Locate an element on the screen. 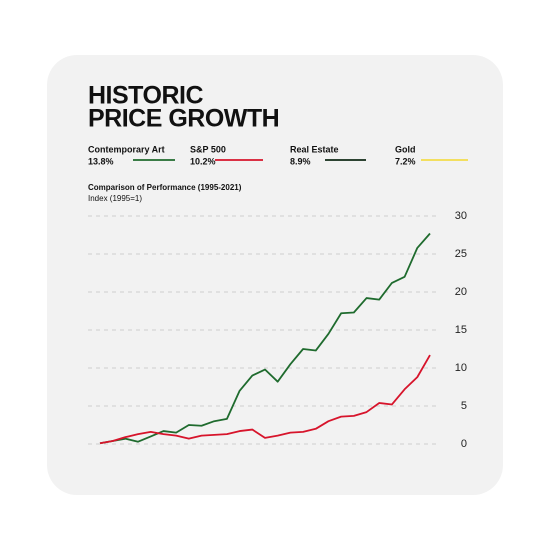 Image resolution: width=550 pixels, height=550 pixels. axis-label: Index (1995=1) is located at coordinates (115, 198).